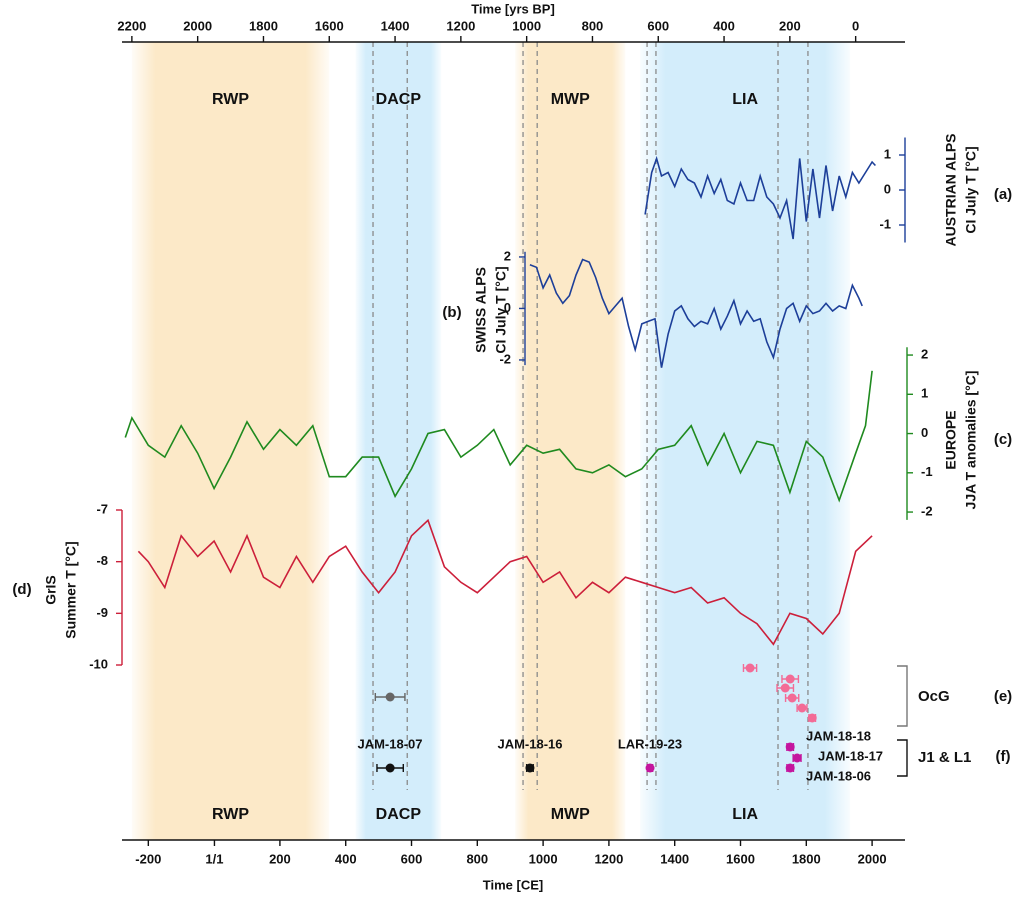 The height and width of the screenshot is (897, 1035). Describe the element at coordinates (790, 25) in the screenshot. I see `top-tick-label: 200` at that location.